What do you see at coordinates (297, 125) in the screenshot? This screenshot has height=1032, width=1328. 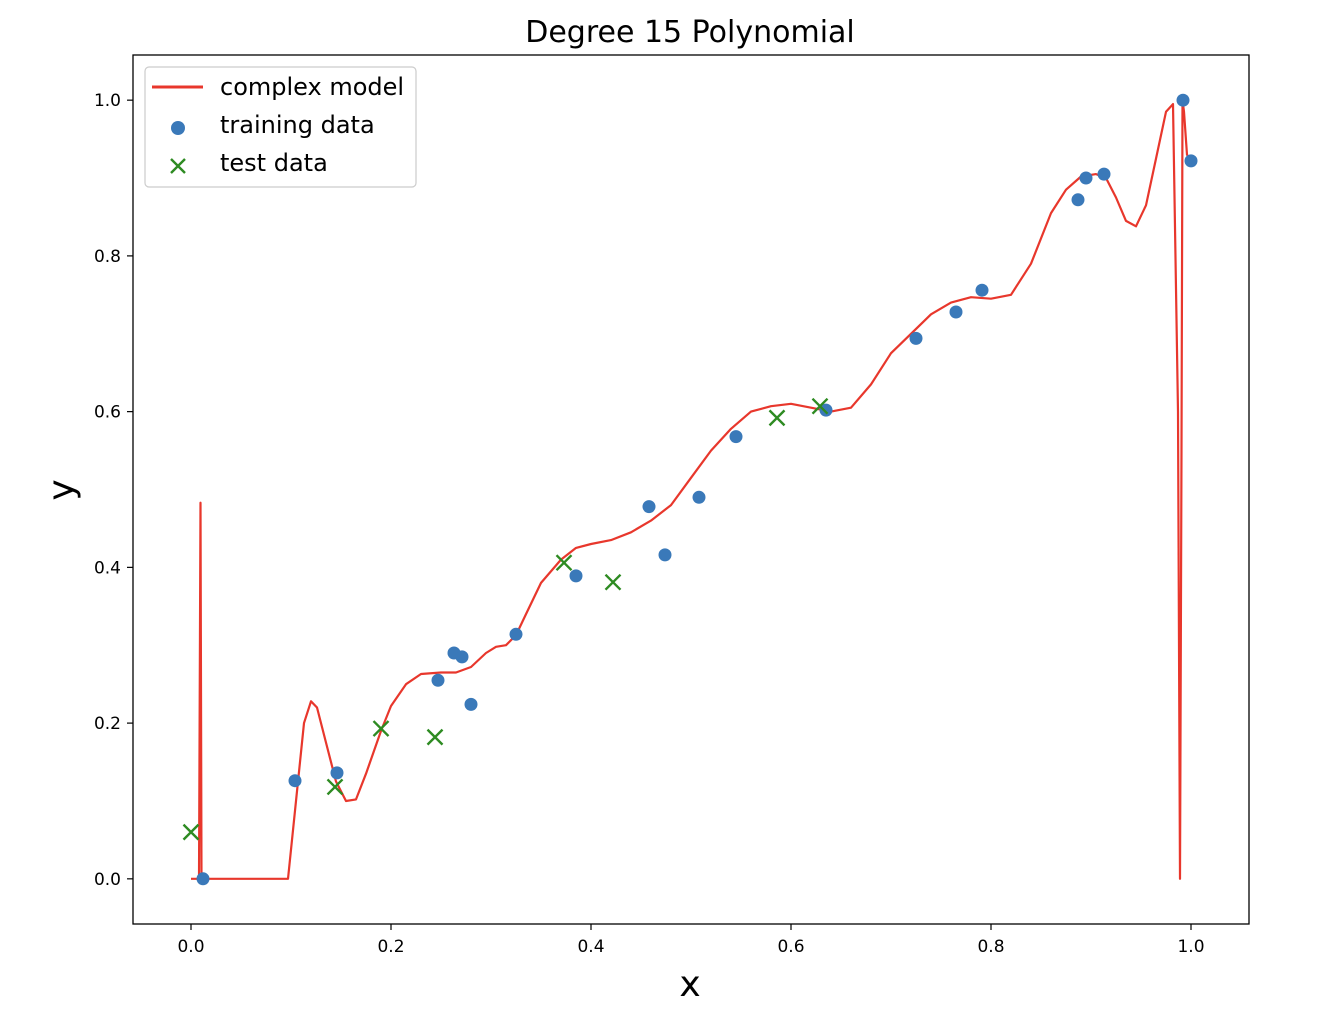 I see `legend-label-training-data: training data` at bounding box center [297, 125].